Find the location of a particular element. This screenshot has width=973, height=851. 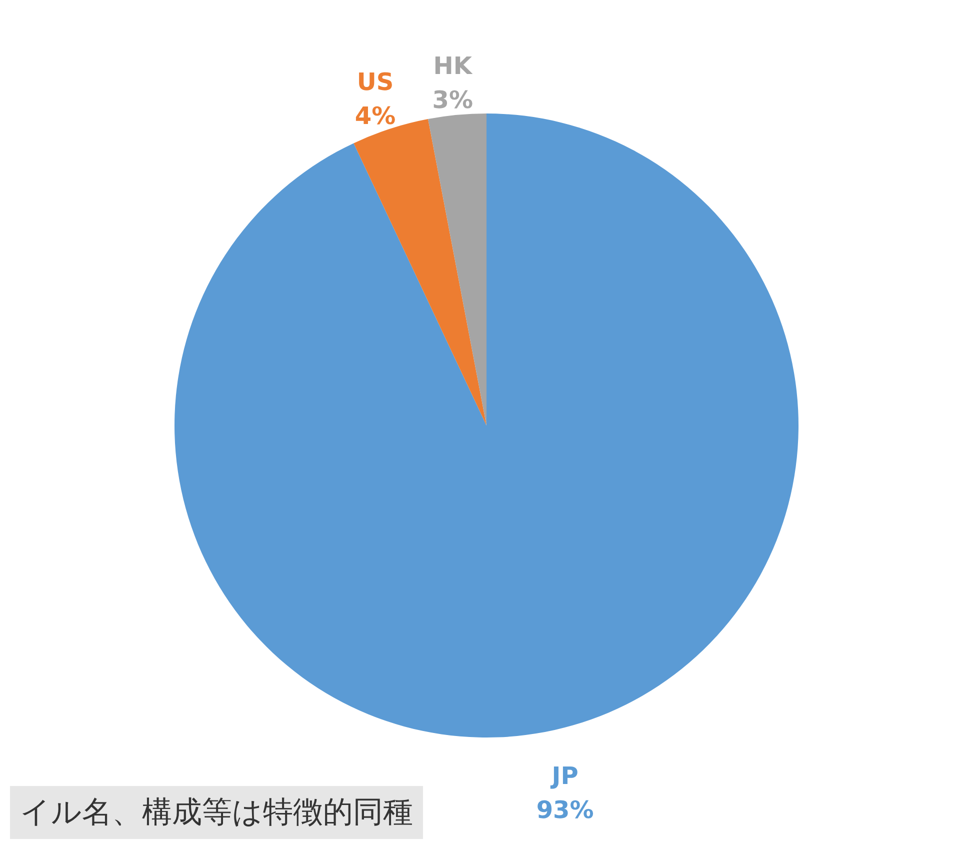

data-label: 3% is located at coordinates (452, 100).